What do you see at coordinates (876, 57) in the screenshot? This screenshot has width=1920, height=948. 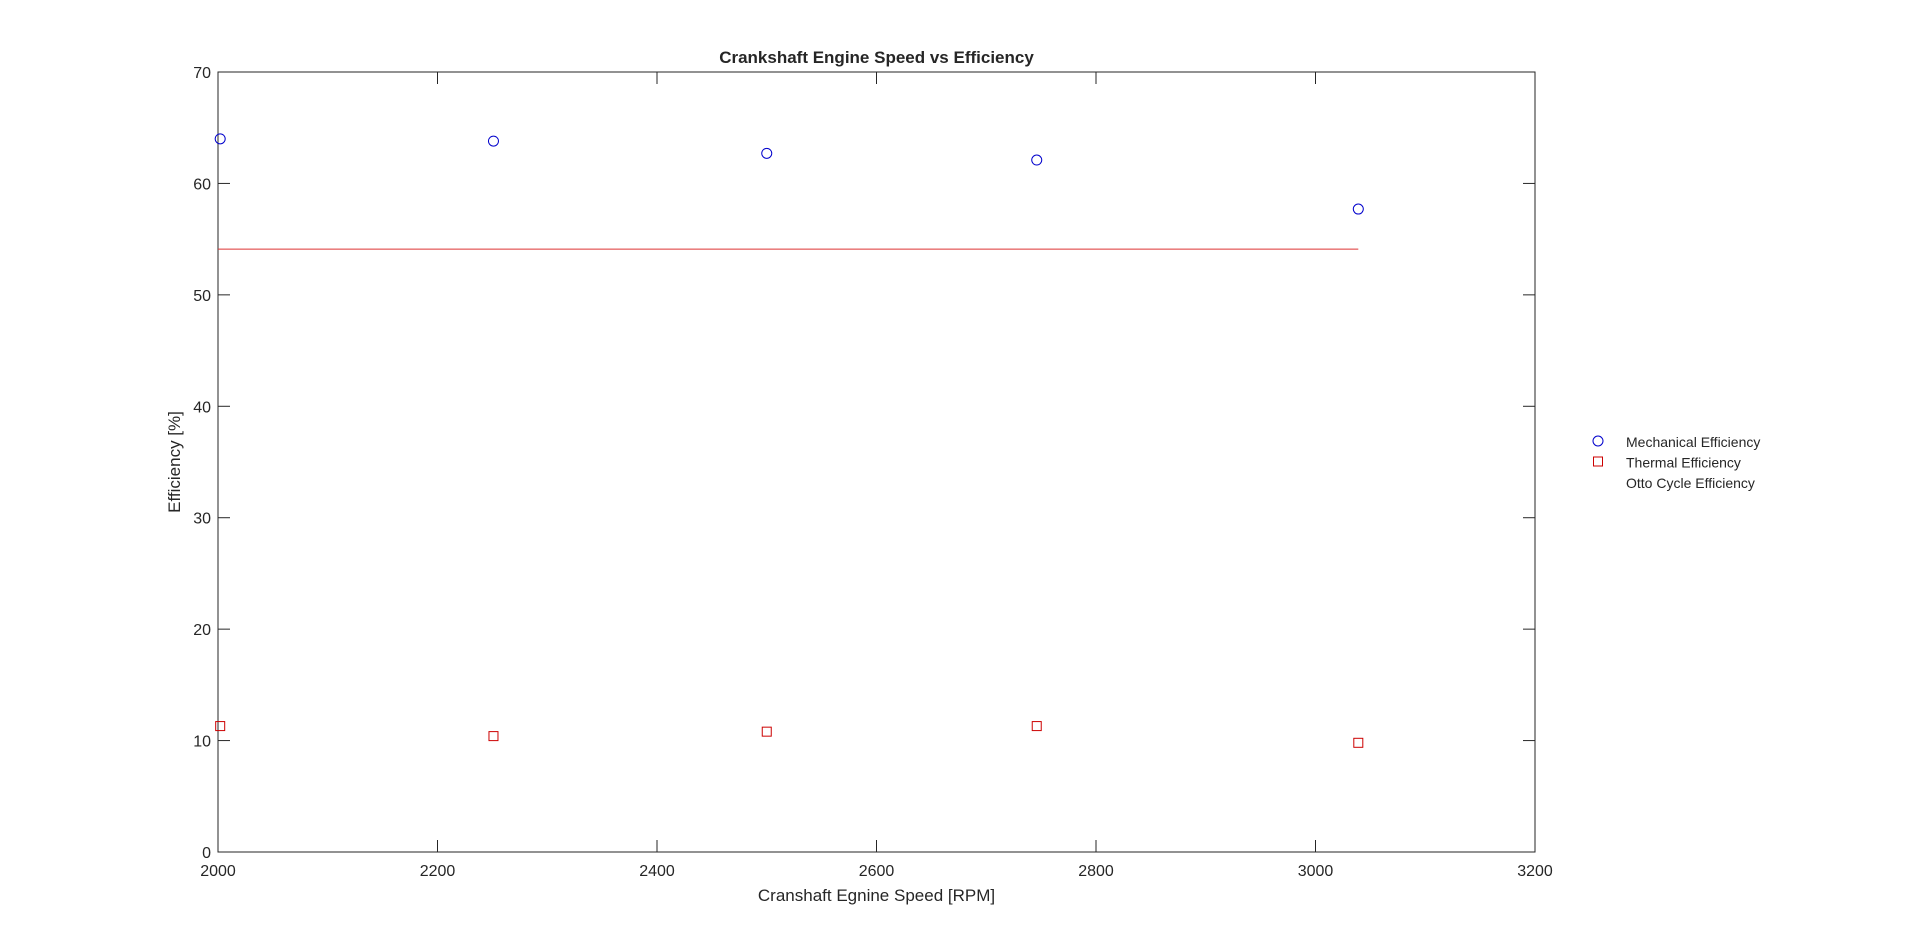 I see `chart-title: Crankshaft Engine Speed vs Efficiency` at bounding box center [876, 57].